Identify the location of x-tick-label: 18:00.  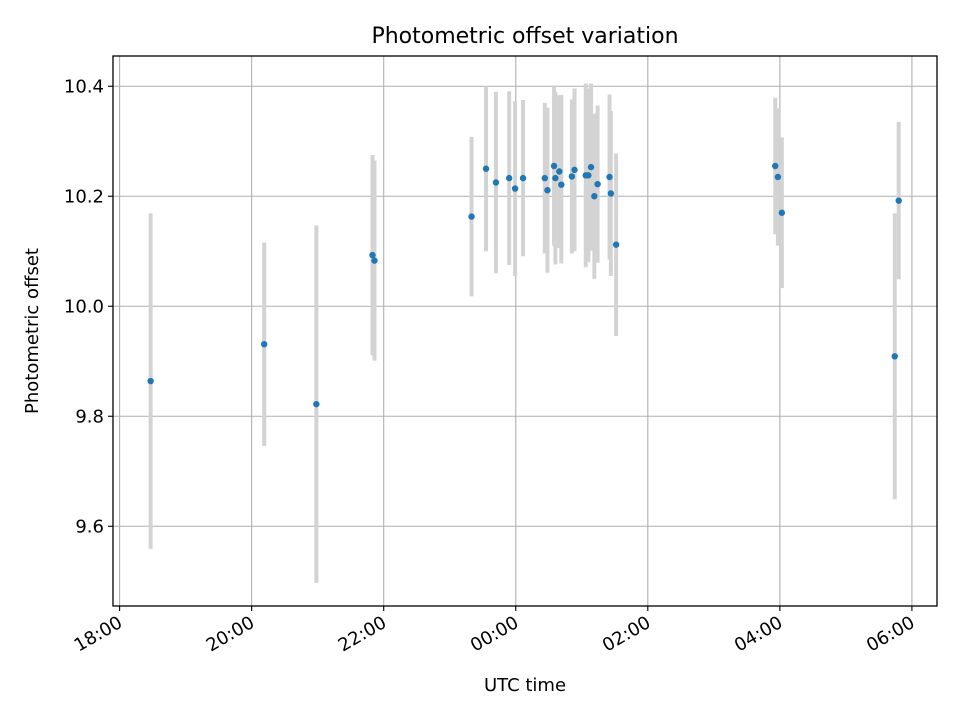
(98, 634).